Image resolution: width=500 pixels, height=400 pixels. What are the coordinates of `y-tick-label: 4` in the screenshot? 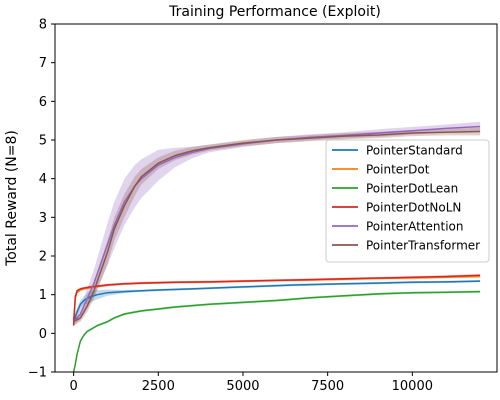 It's located at (43, 179).